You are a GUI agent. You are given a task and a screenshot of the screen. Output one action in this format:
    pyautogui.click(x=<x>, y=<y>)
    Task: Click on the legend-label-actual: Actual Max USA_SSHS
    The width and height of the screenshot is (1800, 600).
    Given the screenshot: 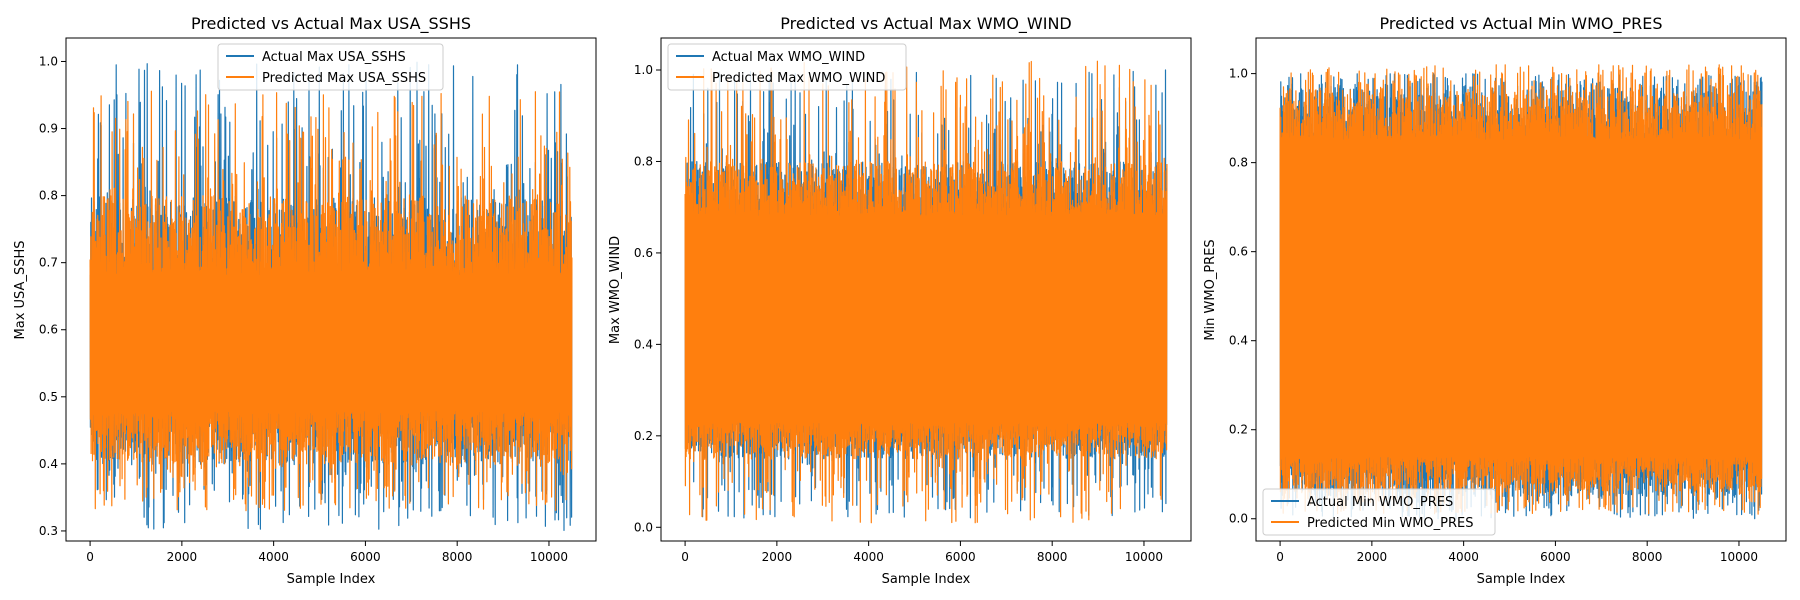 What is the action you would take?
    pyautogui.click(x=334, y=57)
    